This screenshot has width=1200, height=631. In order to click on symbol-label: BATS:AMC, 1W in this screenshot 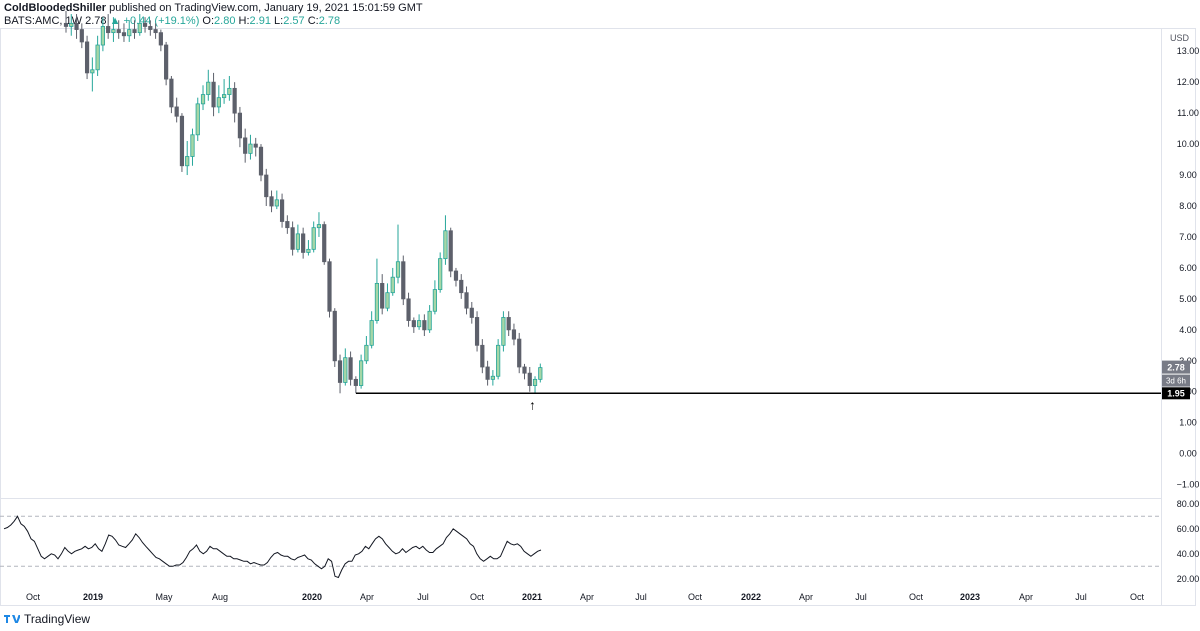, I will do `click(43, 21)`.